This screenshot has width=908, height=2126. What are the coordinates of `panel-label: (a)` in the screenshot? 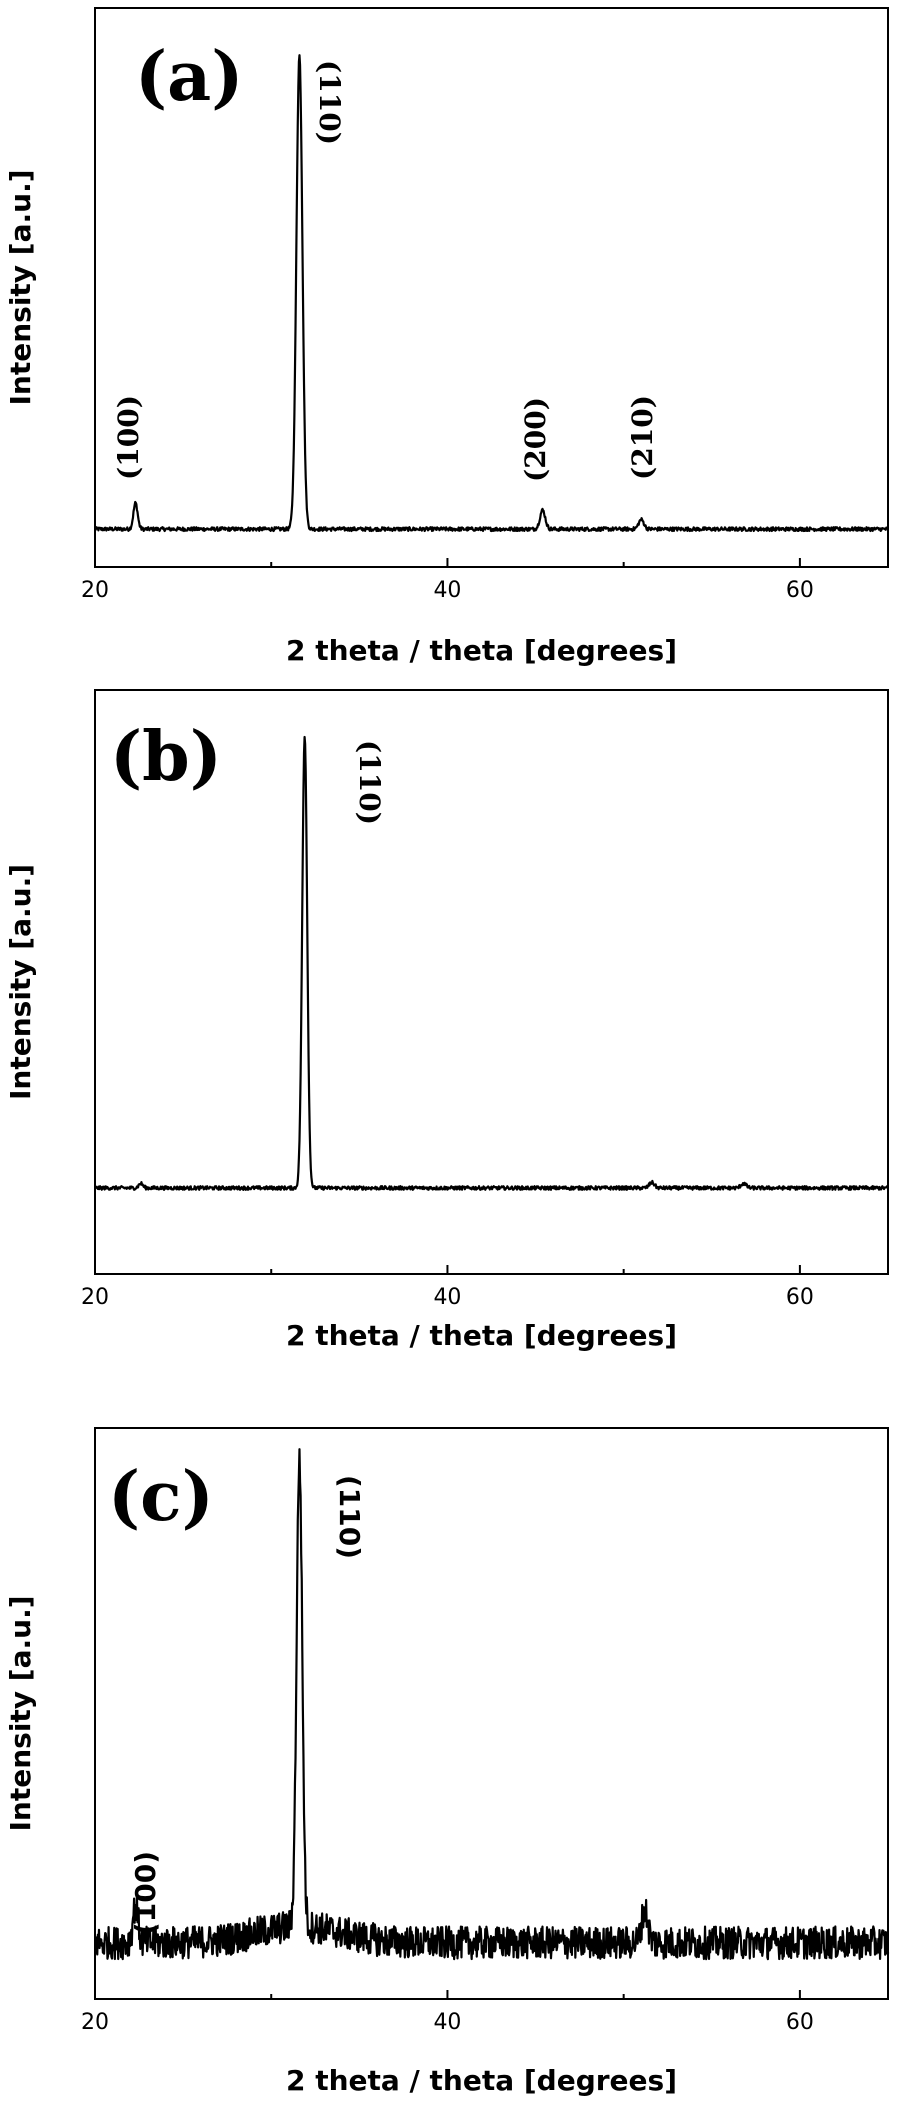 It's located at (189, 77).